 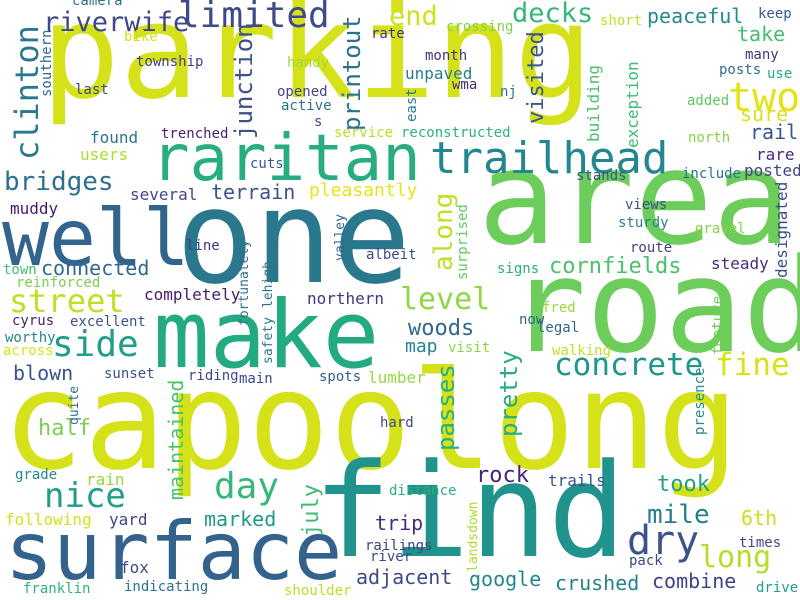 What do you see at coordinates (306, 106) in the screenshot?
I see `word-active: active` at bounding box center [306, 106].